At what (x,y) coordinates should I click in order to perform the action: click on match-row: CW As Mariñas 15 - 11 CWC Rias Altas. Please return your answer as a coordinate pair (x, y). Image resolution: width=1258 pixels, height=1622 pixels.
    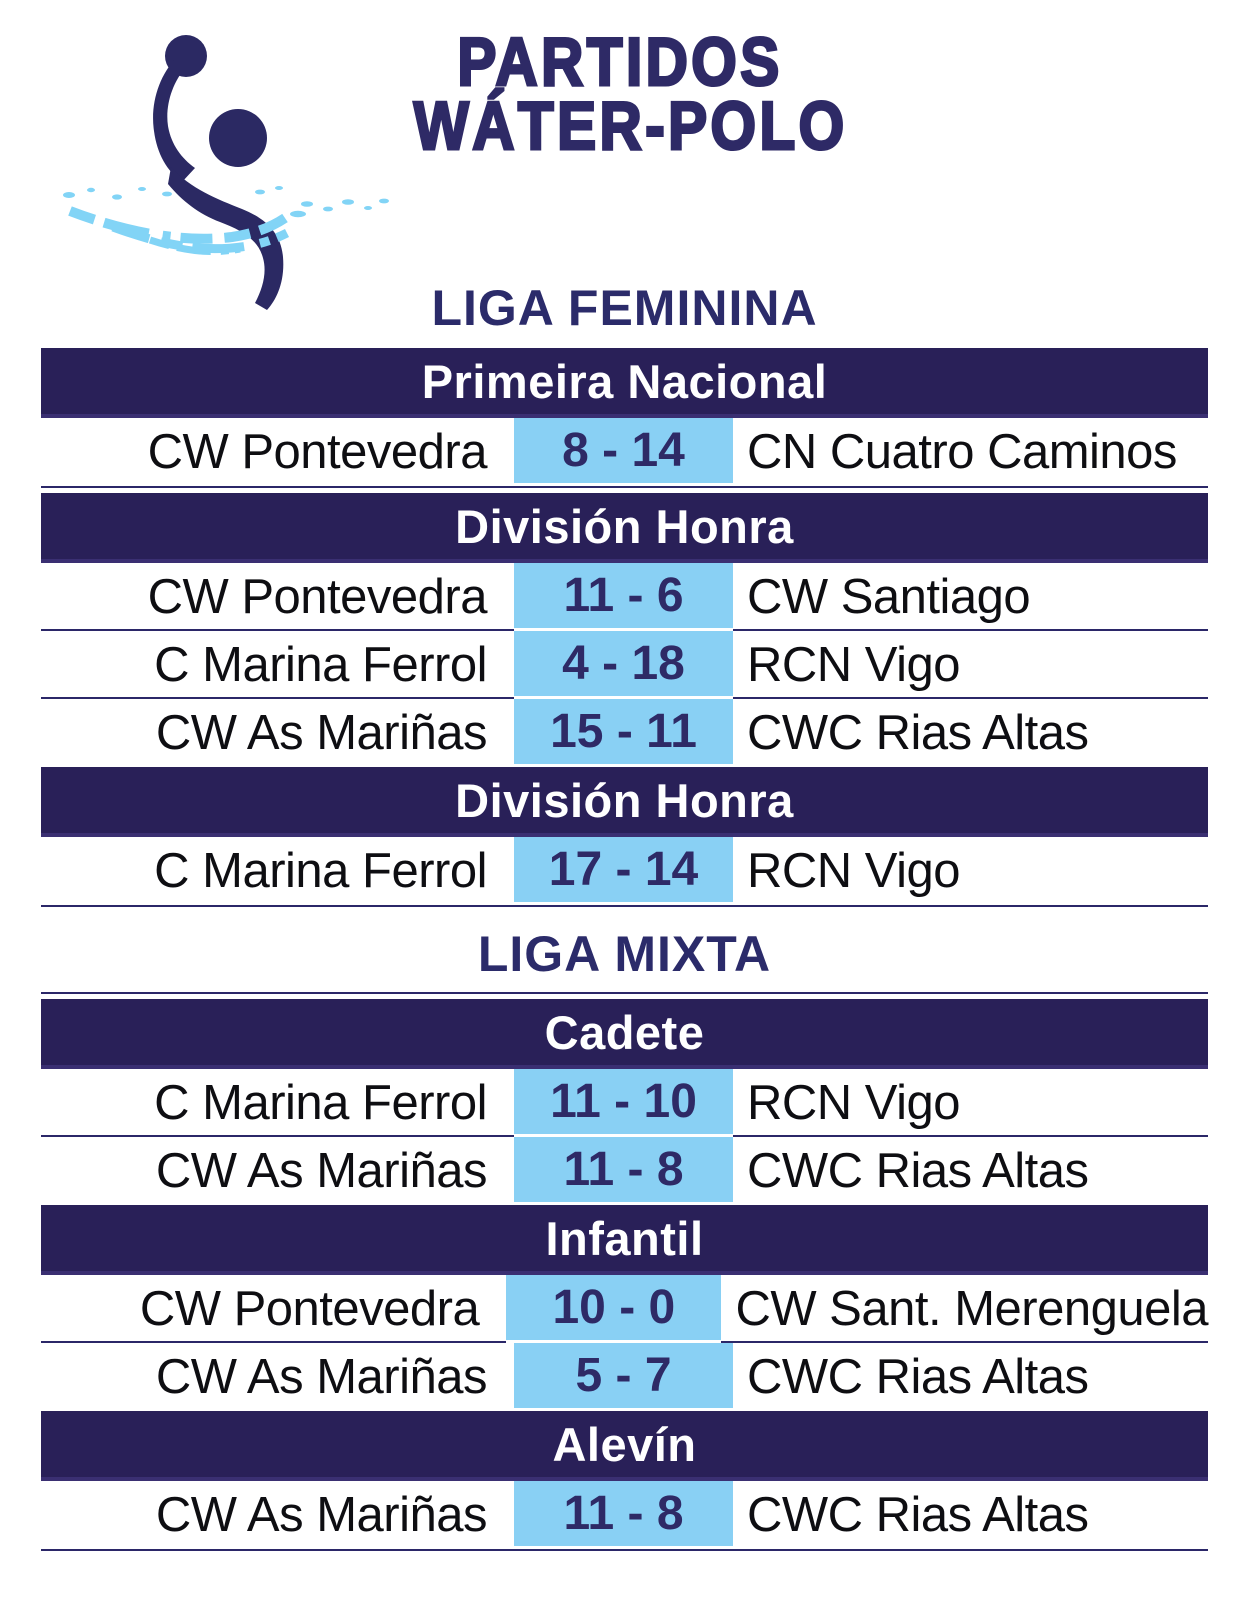
    Looking at the image, I should click on (624, 733).